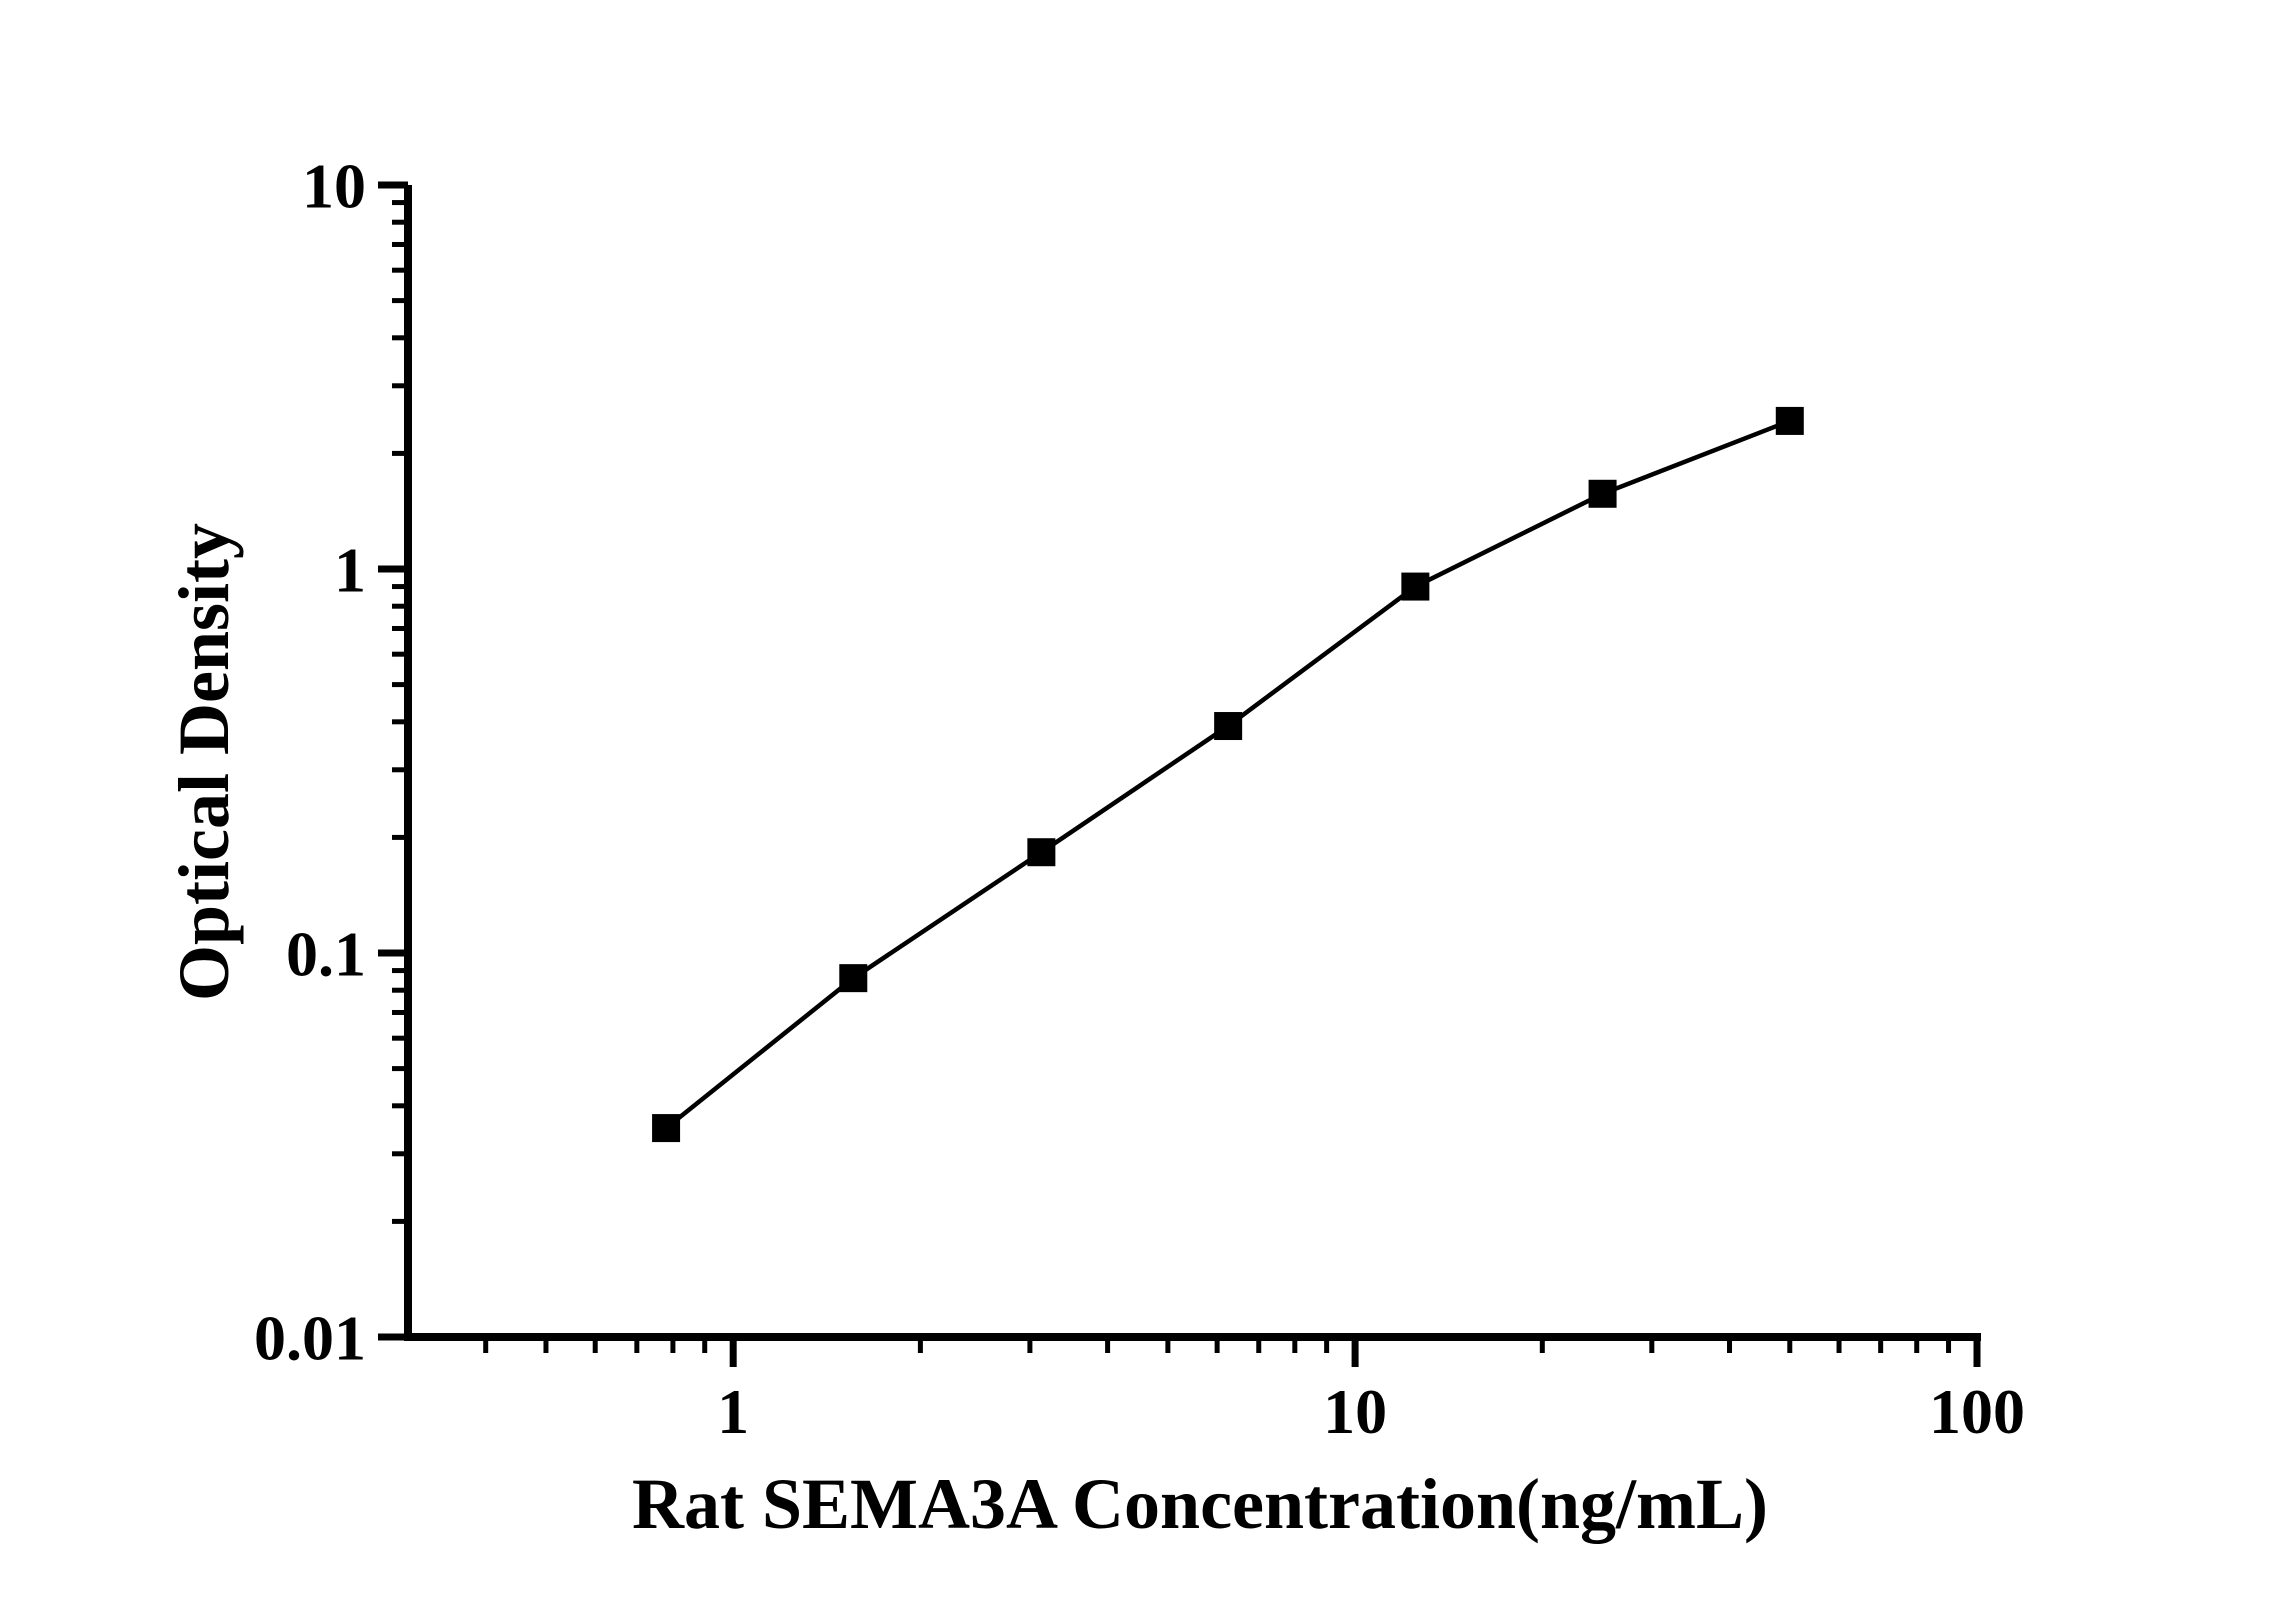 The image size is (2296, 1604). I want to click on y-tick-label: 1, so click(350, 569).